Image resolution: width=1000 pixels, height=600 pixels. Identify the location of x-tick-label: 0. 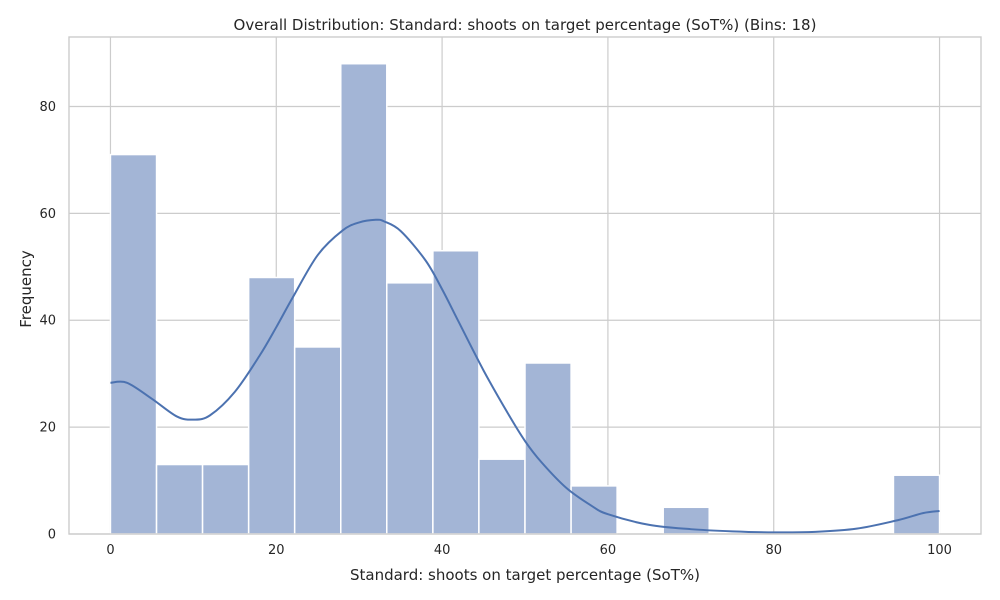
(110, 550).